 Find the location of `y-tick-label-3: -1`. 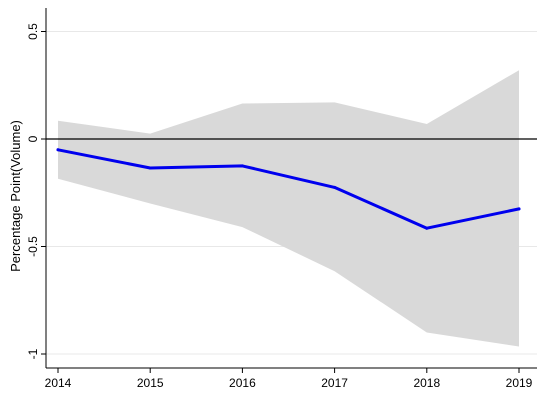

y-tick-label-3: -1 is located at coordinates (33, 353).